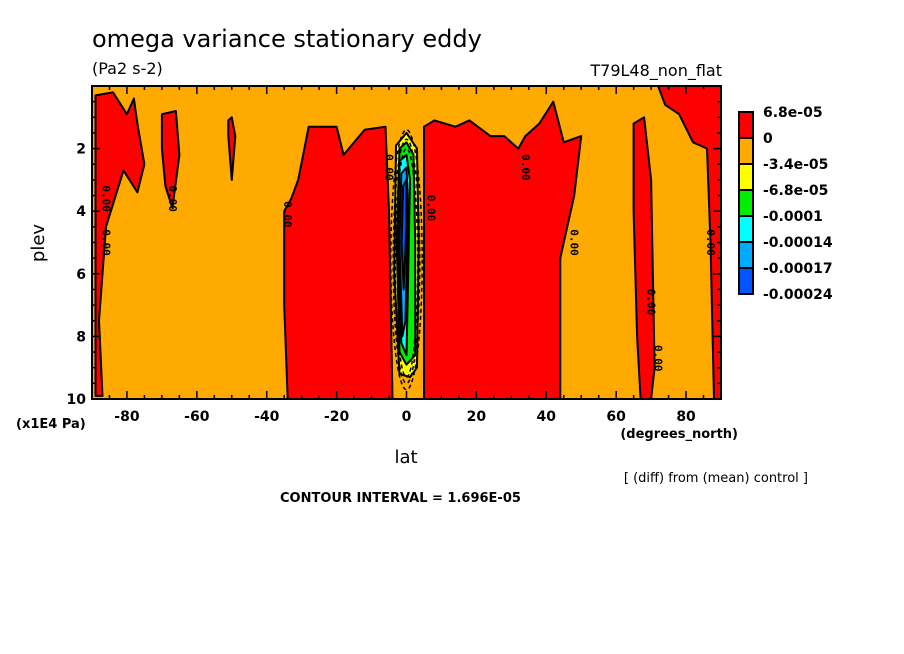  Describe the element at coordinates (768, 139) in the screenshot. I see `colorbar-label: 0` at that location.